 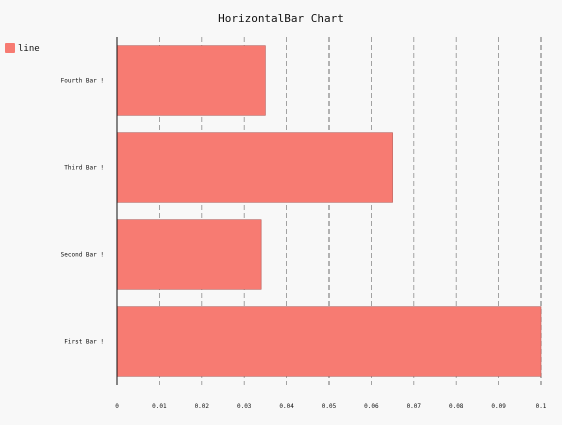 I want to click on category-label-2: Second Bar !, so click(x=82, y=255).